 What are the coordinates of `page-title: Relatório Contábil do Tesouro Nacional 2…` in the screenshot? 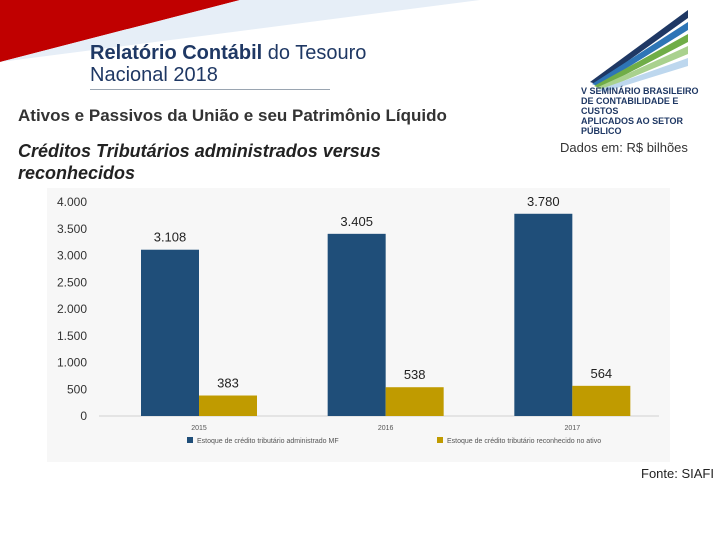 It's located at (290, 64).